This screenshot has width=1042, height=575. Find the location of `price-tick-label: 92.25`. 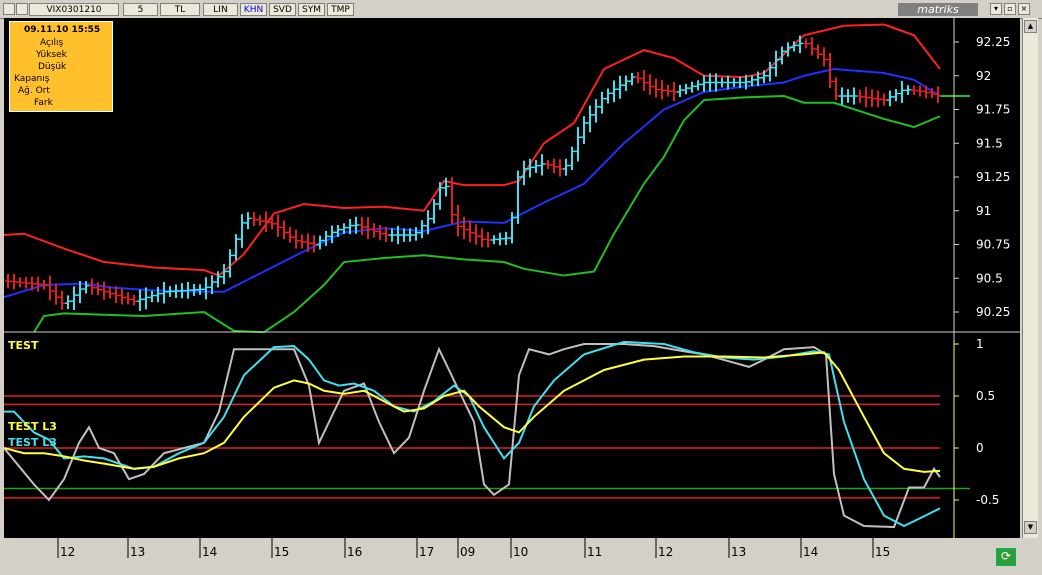

price-tick-label: 92.25 is located at coordinates (993, 42).